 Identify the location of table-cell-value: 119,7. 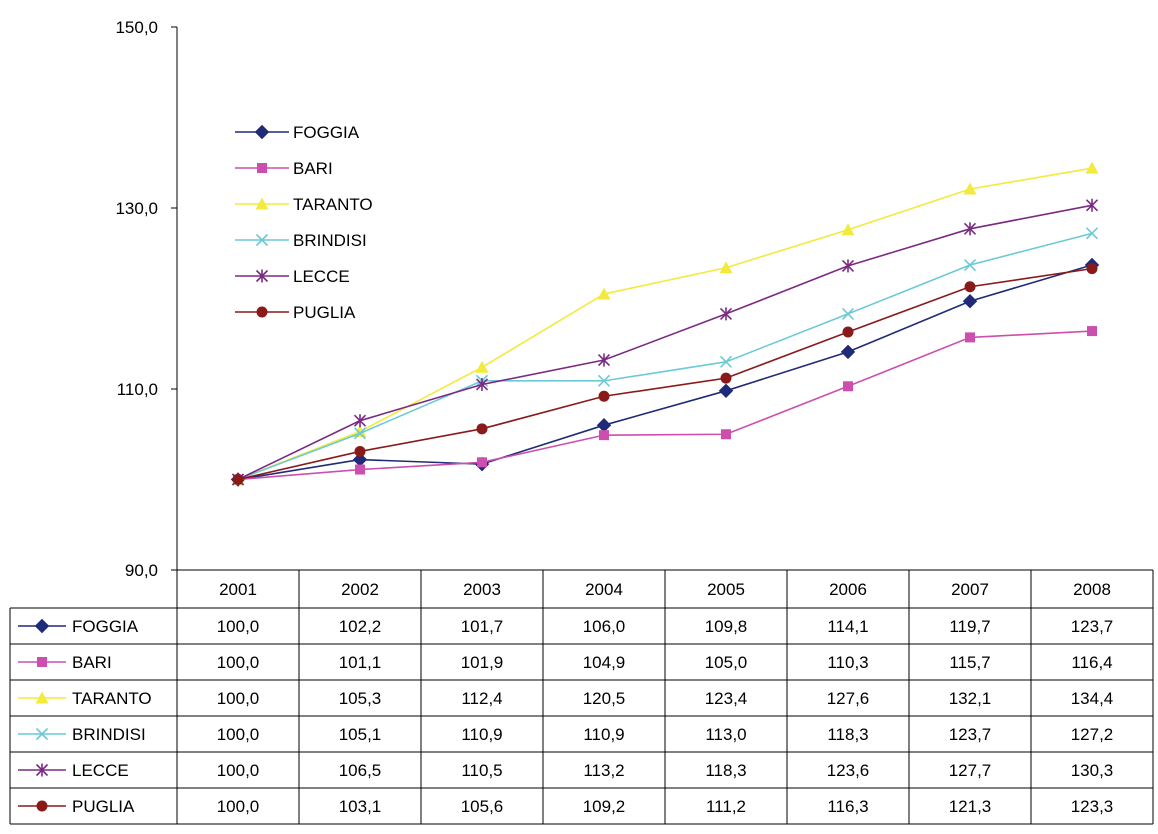
(969, 626).